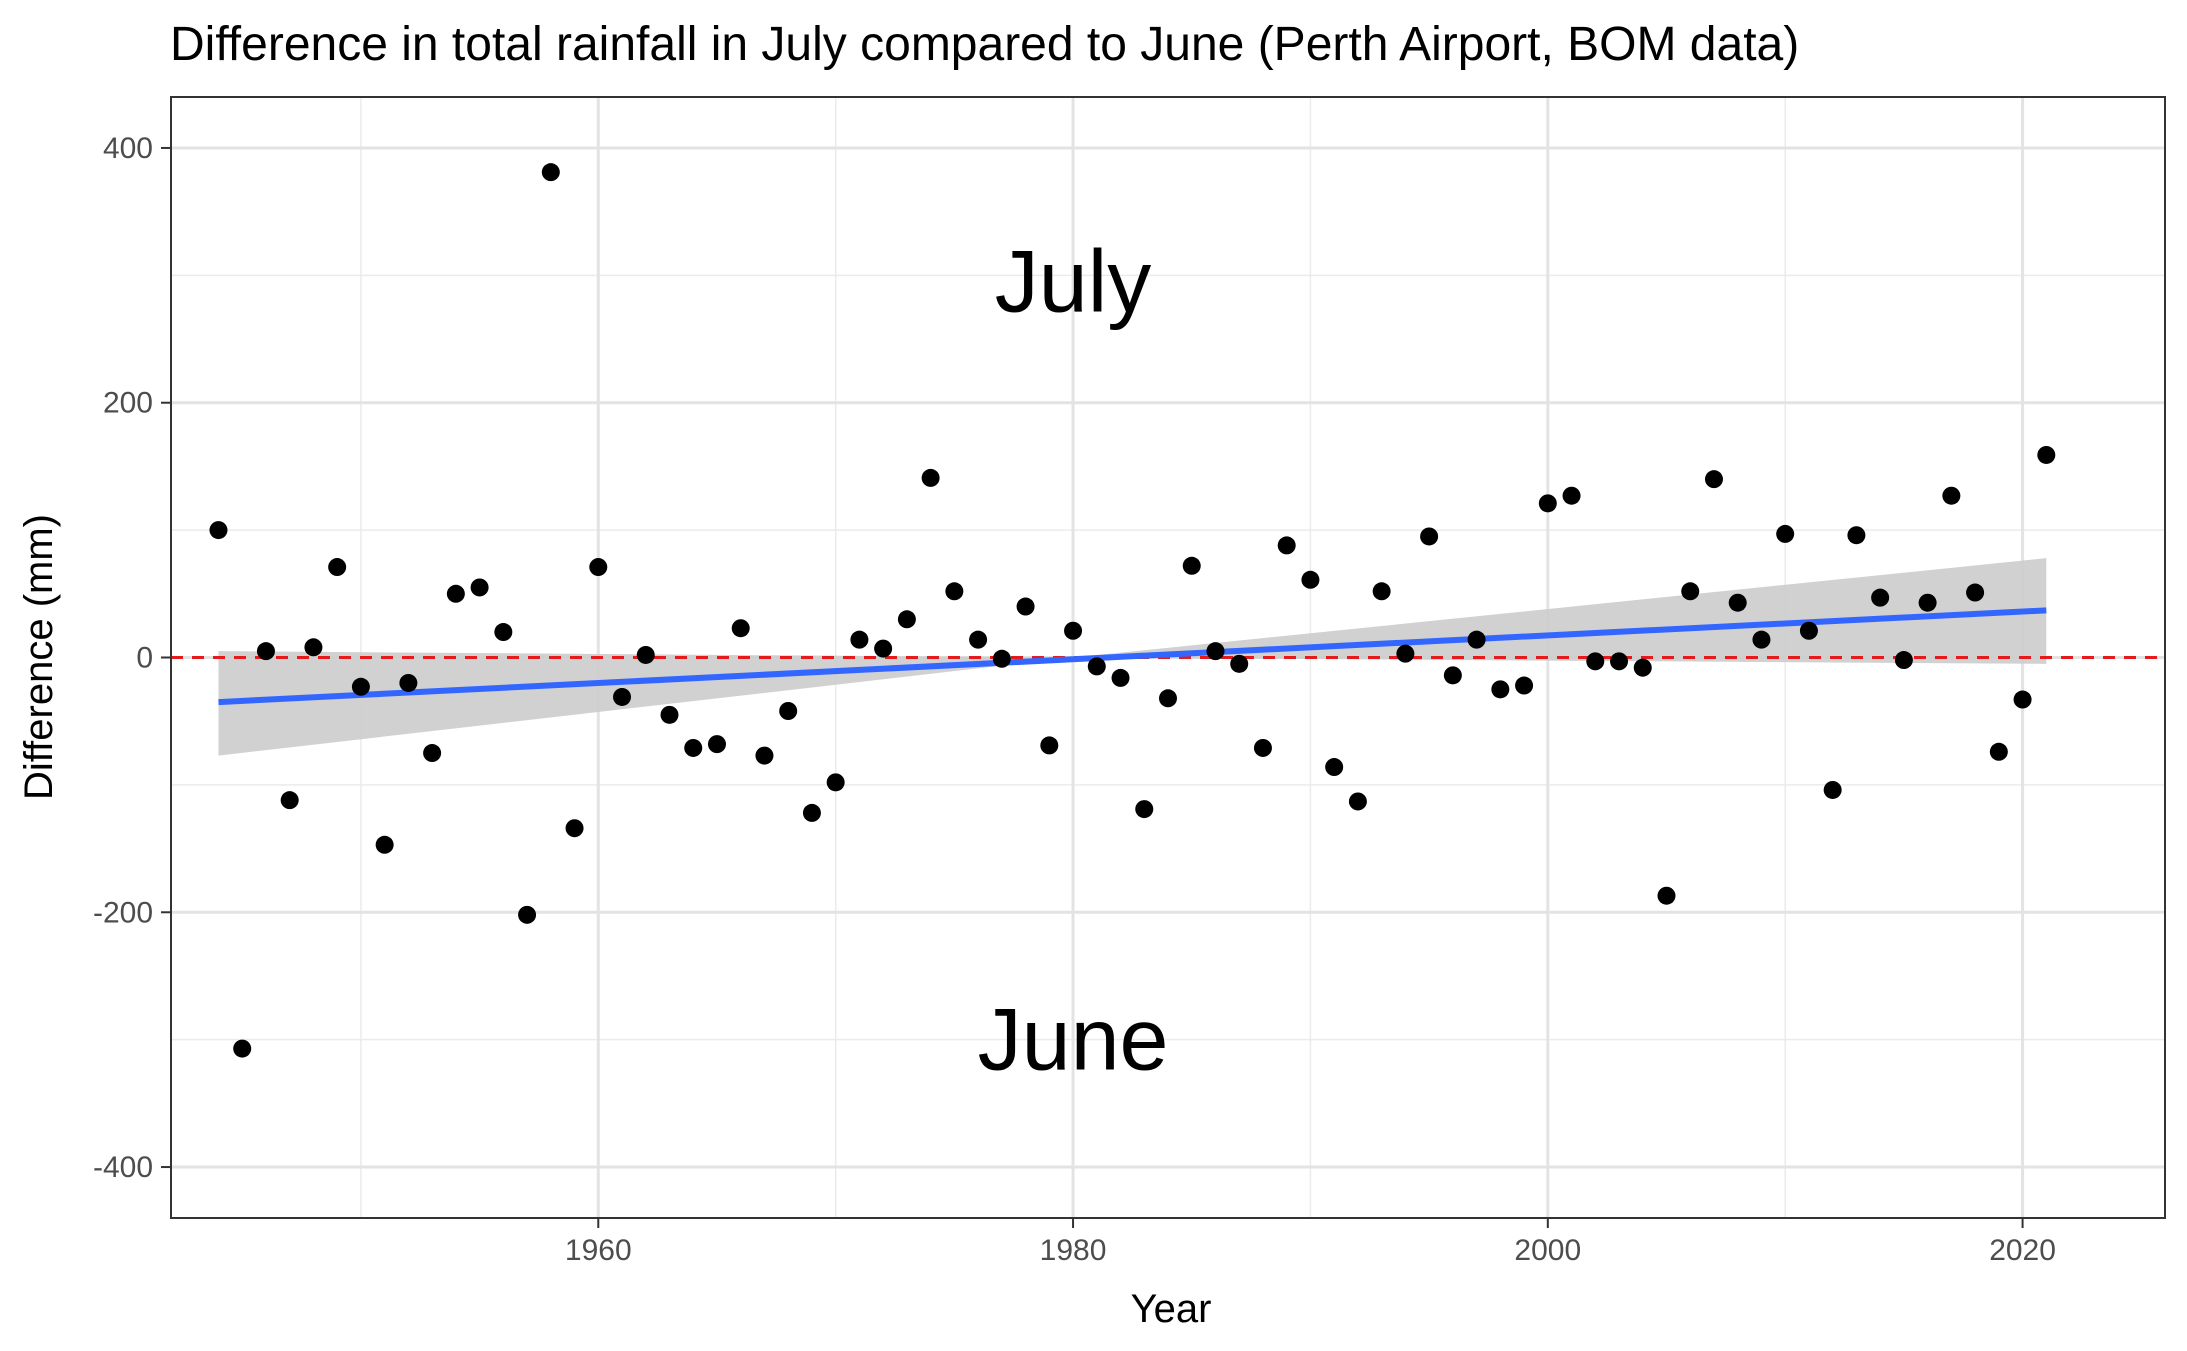  I want to click on y-tick-label: 400, so click(128, 148).